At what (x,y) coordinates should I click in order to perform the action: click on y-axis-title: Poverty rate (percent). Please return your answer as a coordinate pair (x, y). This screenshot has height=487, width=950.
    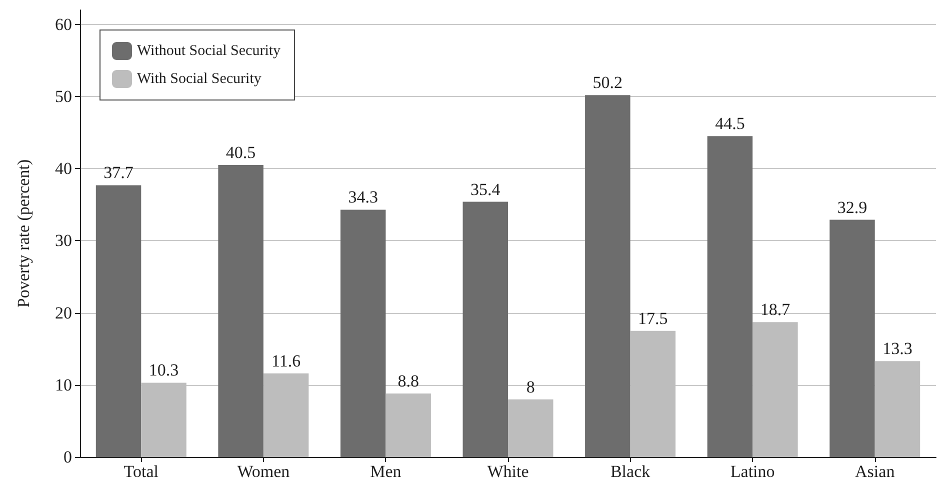
    Looking at the image, I should click on (23, 233).